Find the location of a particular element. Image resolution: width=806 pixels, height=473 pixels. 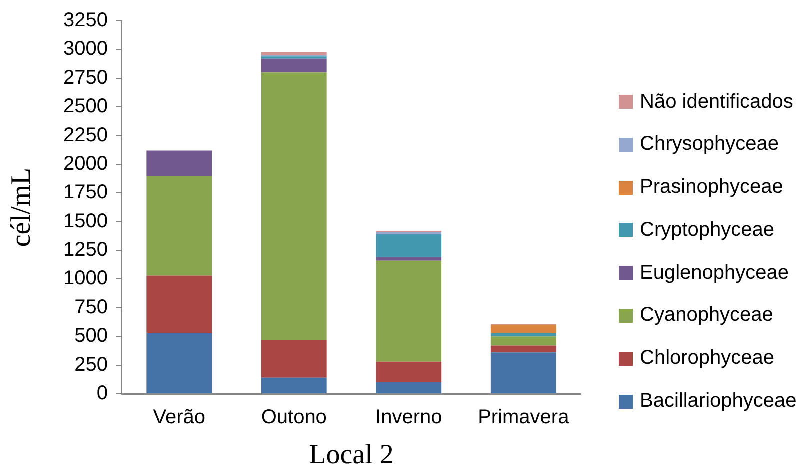

legend-label: Euglenophyceae is located at coordinates (715, 273).